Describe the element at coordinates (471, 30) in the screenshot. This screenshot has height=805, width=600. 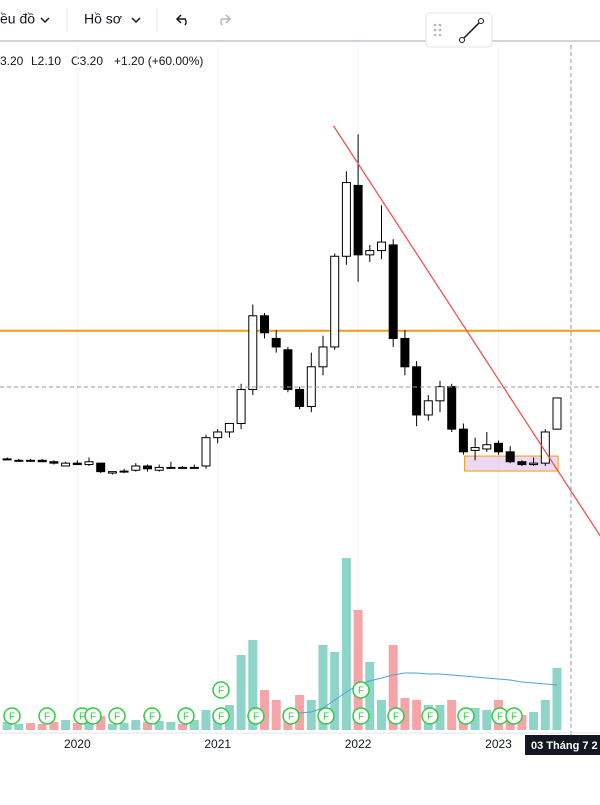
I see `trendline-tool` at that location.